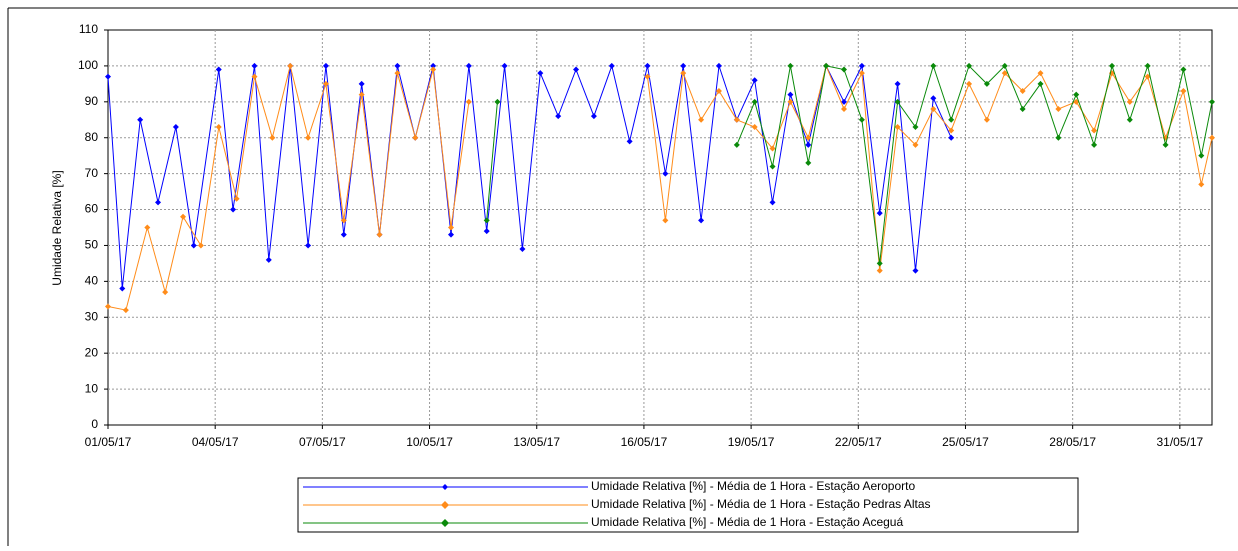  What do you see at coordinates (88, 29) in the screenshot?
I see `y-tick-label: 110` at bounding box center [88, 29].